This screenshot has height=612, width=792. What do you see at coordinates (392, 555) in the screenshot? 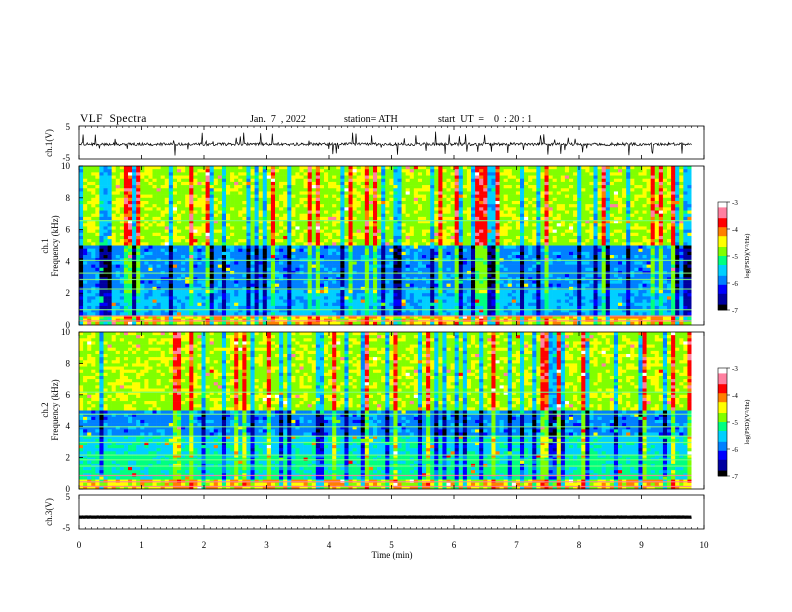
I see `time-axis-label: Time (min)` at bounding box center [392, 555].